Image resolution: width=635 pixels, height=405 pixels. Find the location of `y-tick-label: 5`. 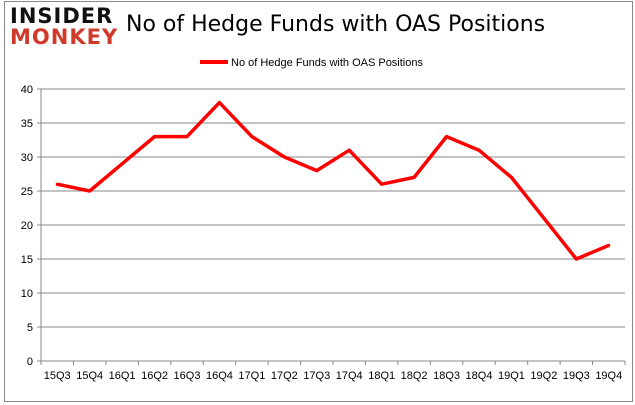

y-tick-label: 5 is located at coordinates (30, 328).